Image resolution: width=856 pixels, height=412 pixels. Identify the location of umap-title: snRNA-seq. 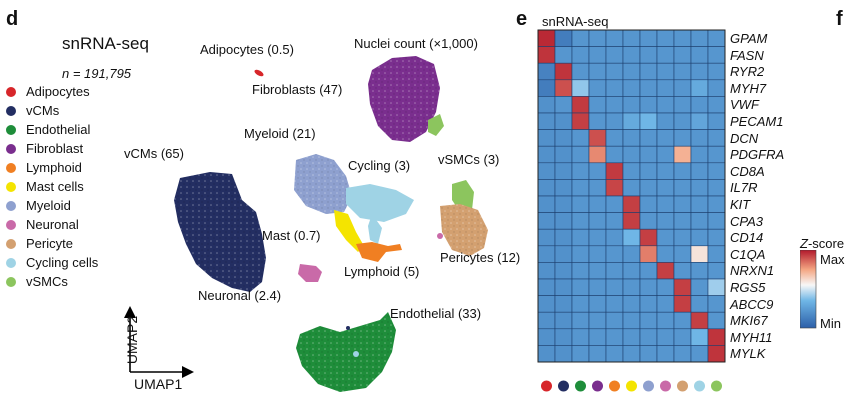
(105, 43).